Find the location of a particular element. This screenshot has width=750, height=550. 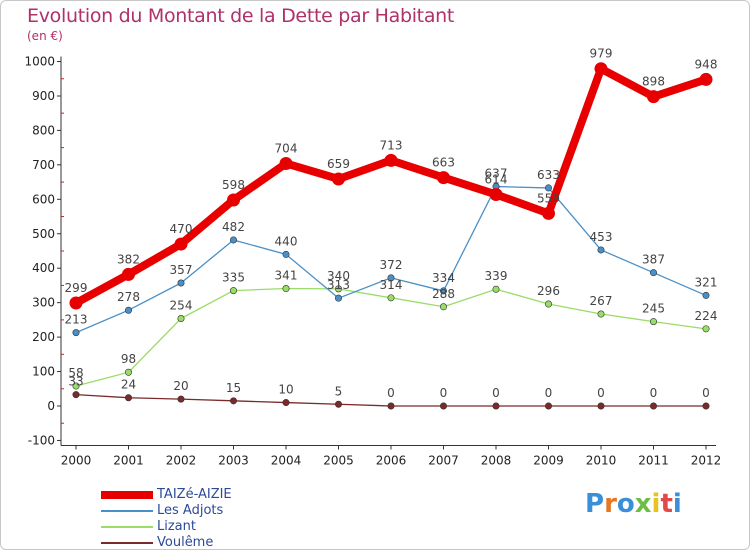

y-tick-label: 900 is located at coordinates (43, 96).